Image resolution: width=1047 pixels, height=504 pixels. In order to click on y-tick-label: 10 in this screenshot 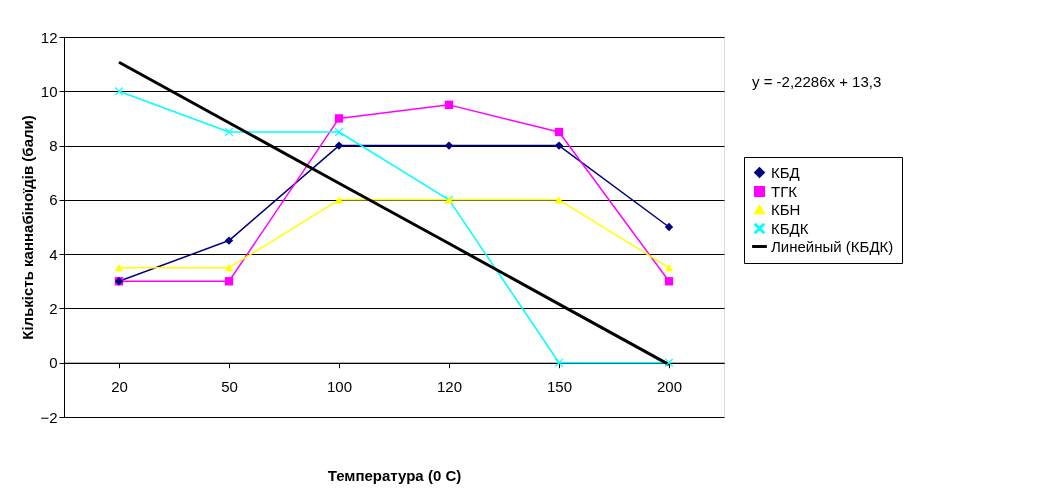, I will do `click(49, 91)`.